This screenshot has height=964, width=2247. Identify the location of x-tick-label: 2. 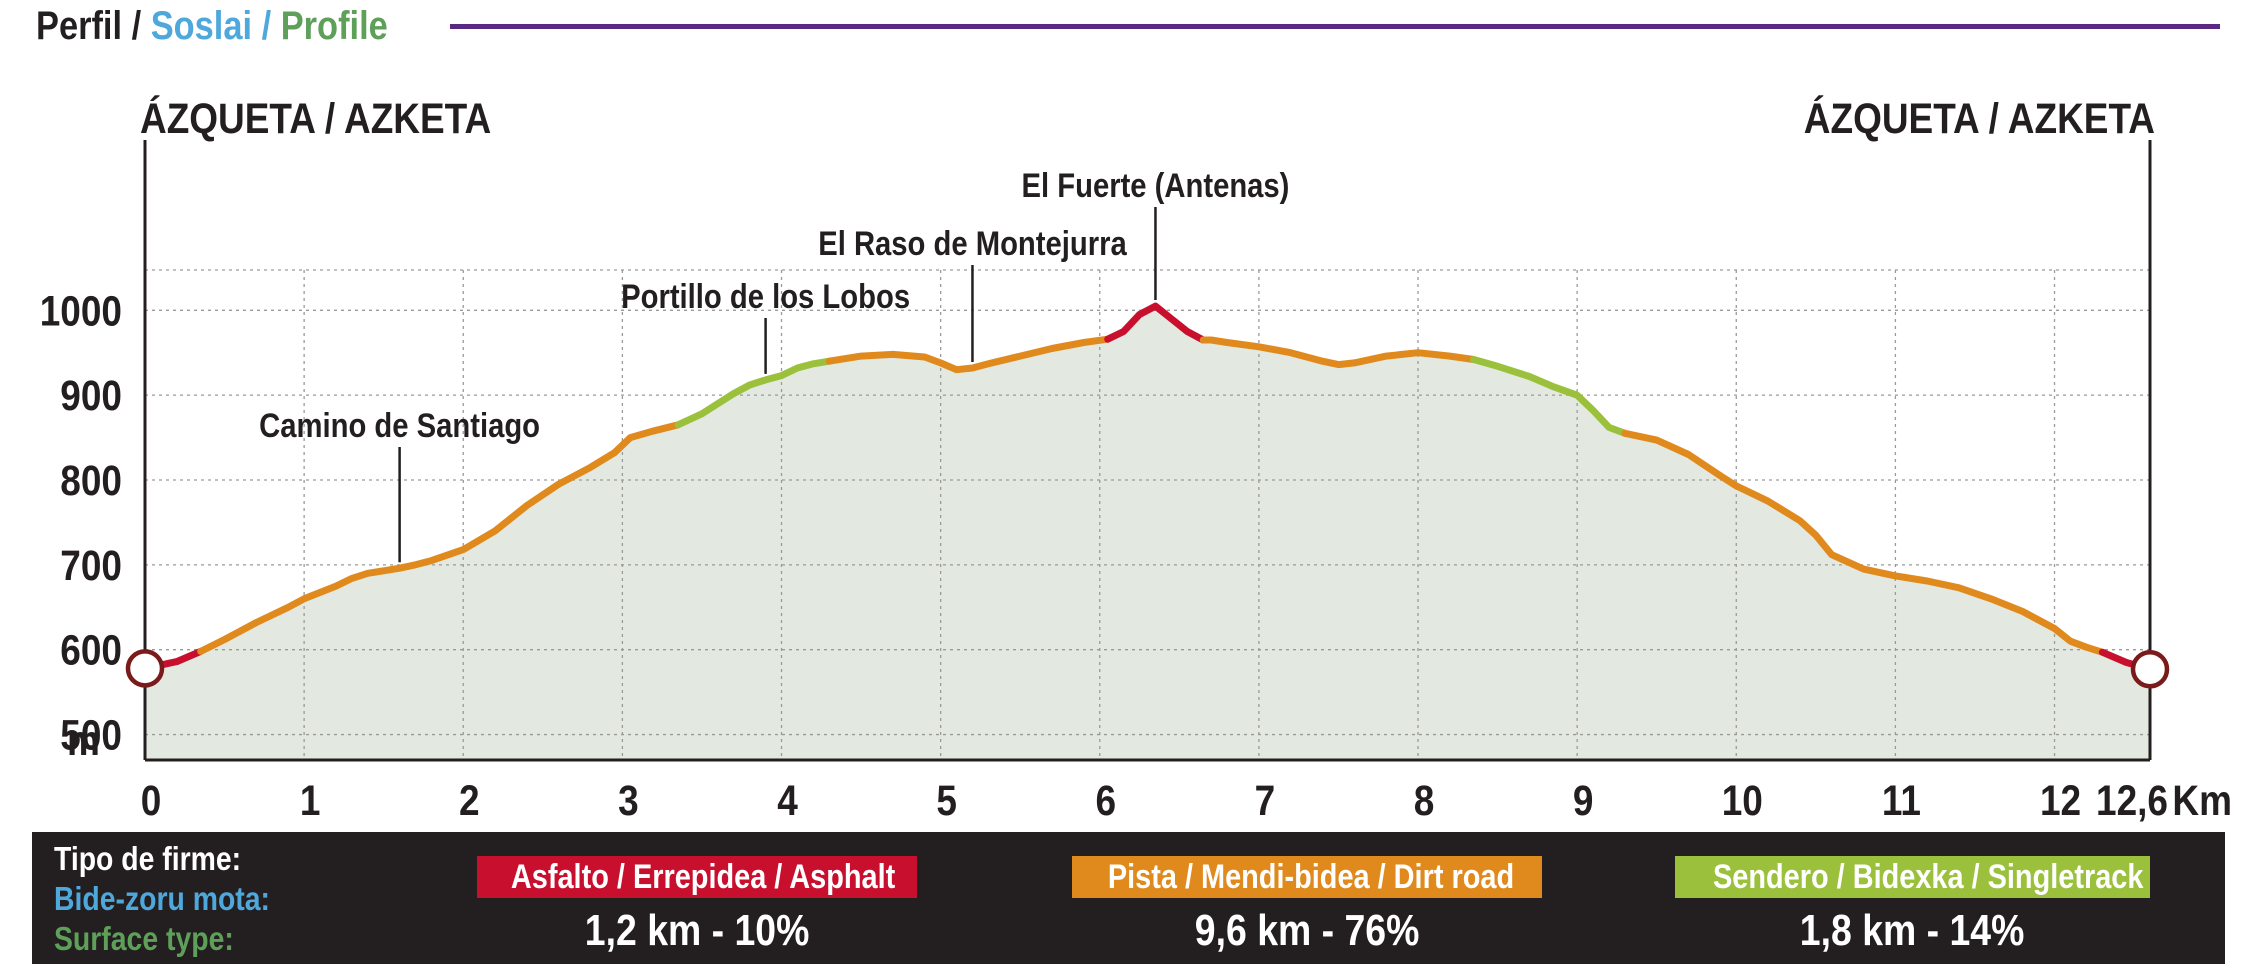
(469, 800).